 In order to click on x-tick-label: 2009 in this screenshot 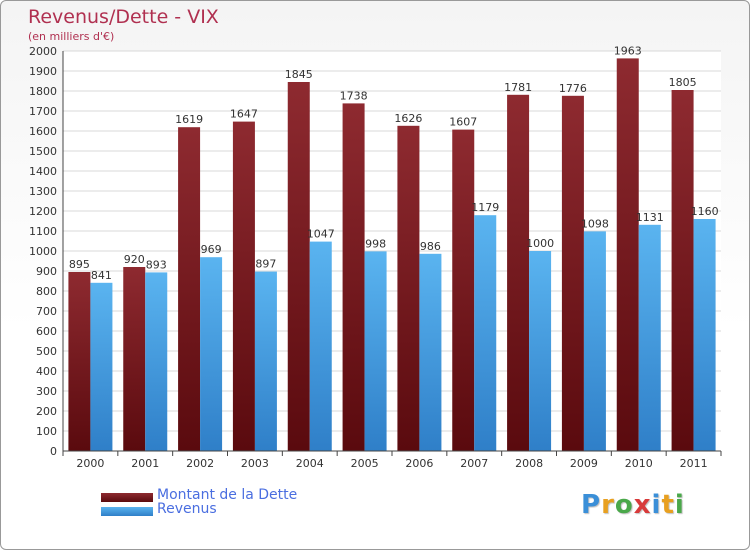, I will do `click(584, 463)`.